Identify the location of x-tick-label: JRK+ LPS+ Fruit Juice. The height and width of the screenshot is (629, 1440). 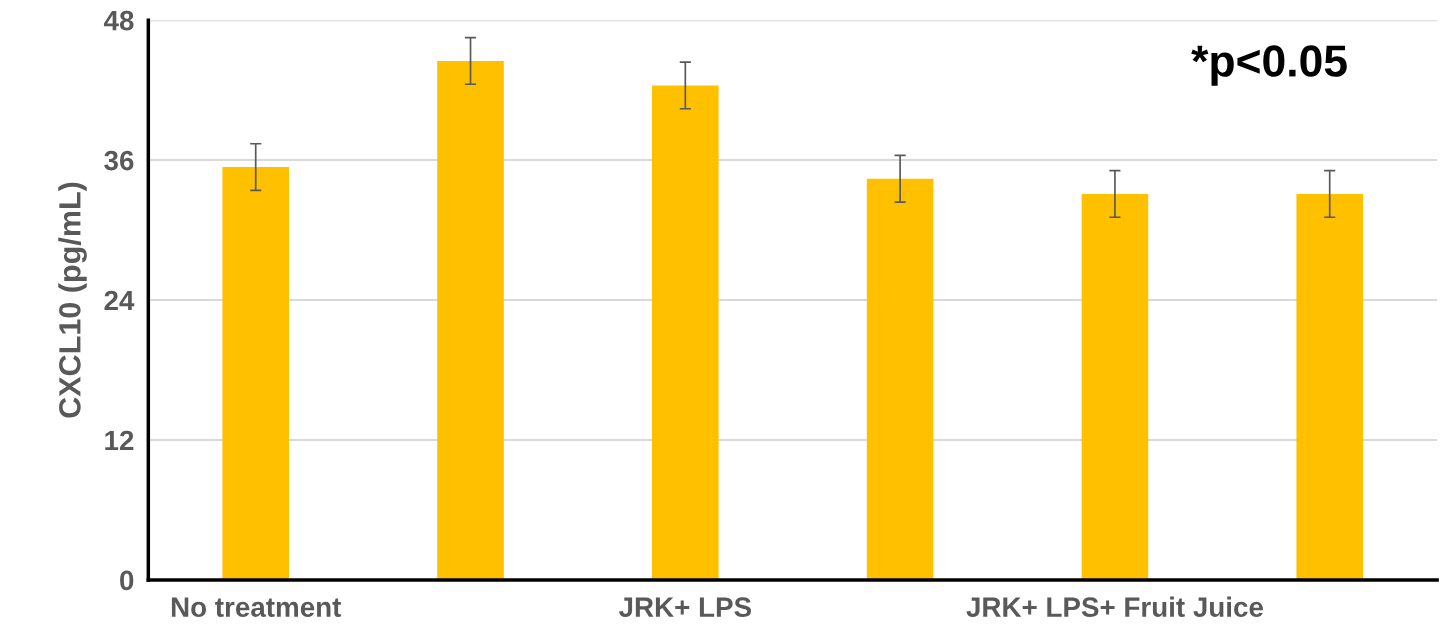
(1114, 607).